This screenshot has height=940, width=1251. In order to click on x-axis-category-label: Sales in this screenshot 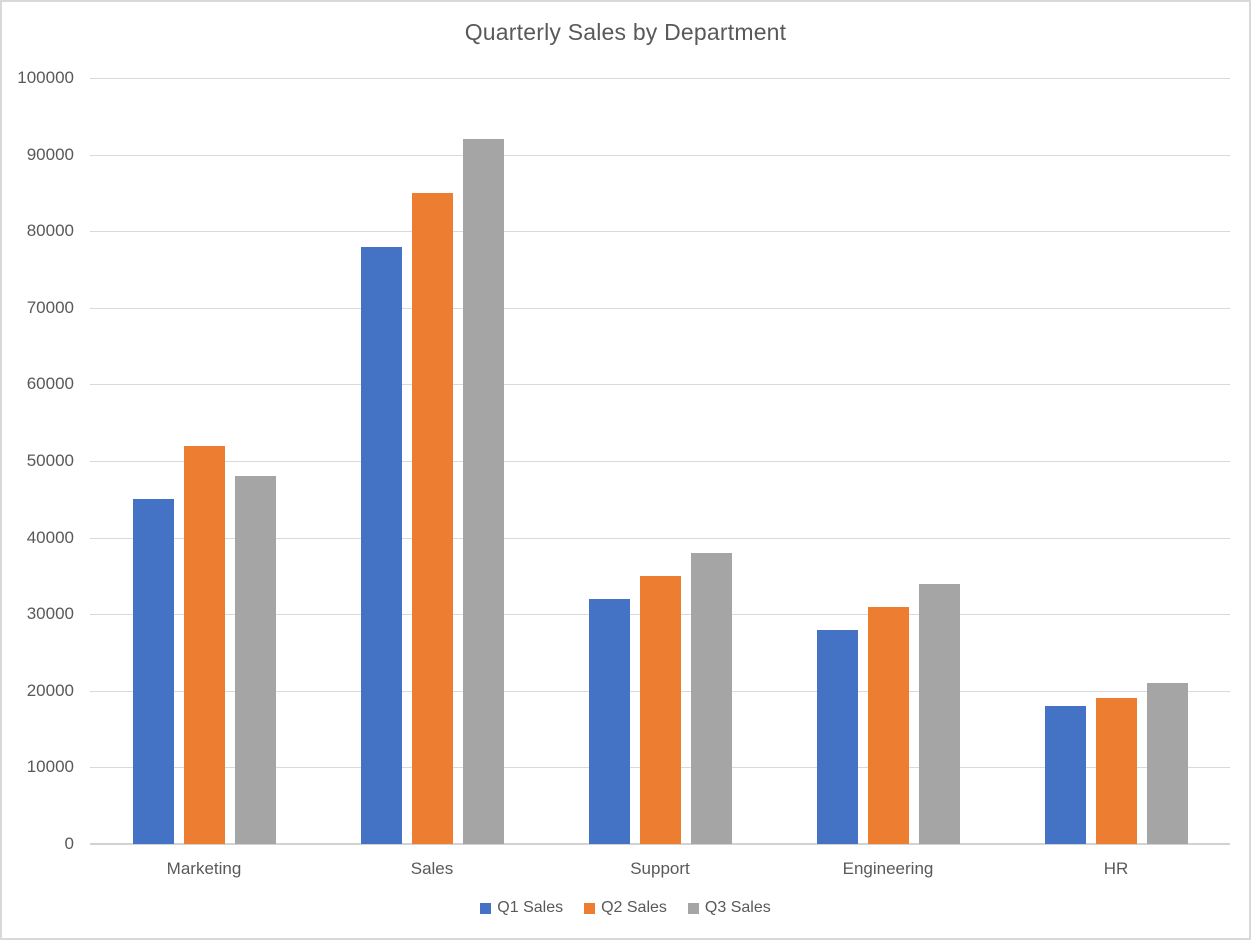, I will do `click(432, 868)`.